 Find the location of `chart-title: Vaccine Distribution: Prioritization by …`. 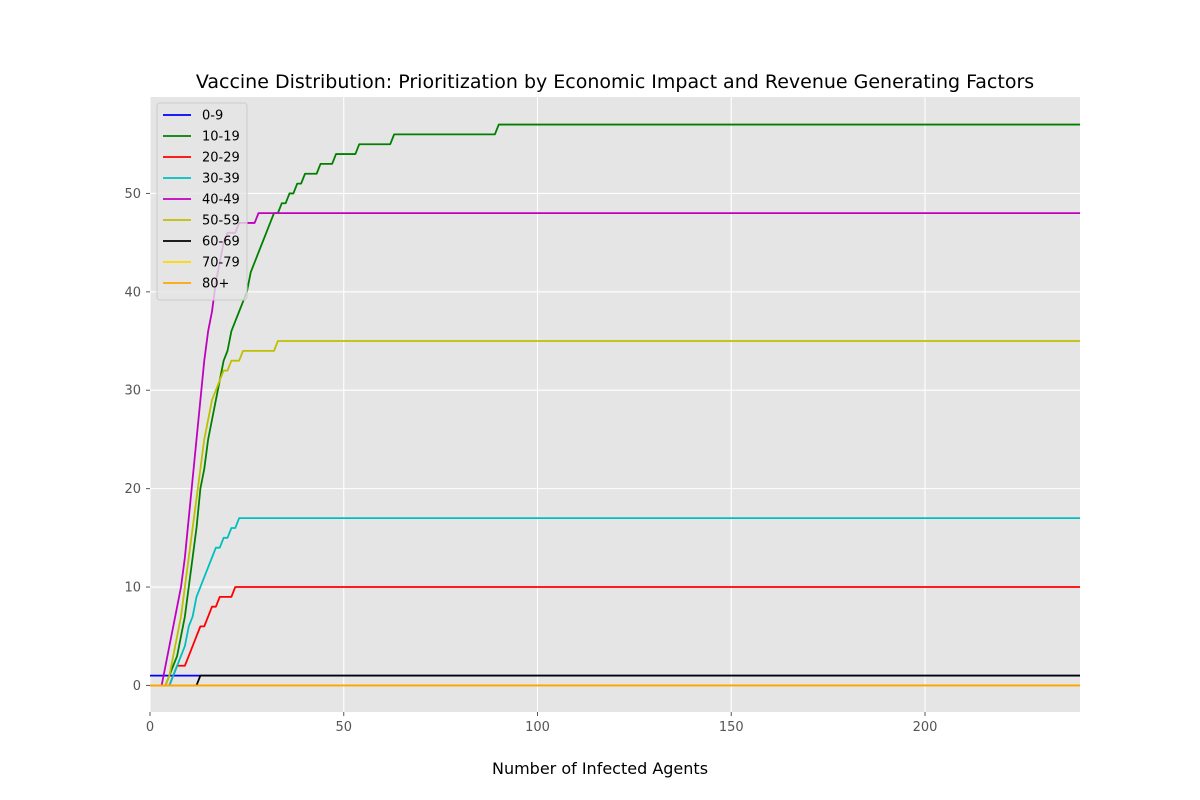

chart-title: Vaccine Distribution: Prioritization by … is located at coordinates (615, 82).